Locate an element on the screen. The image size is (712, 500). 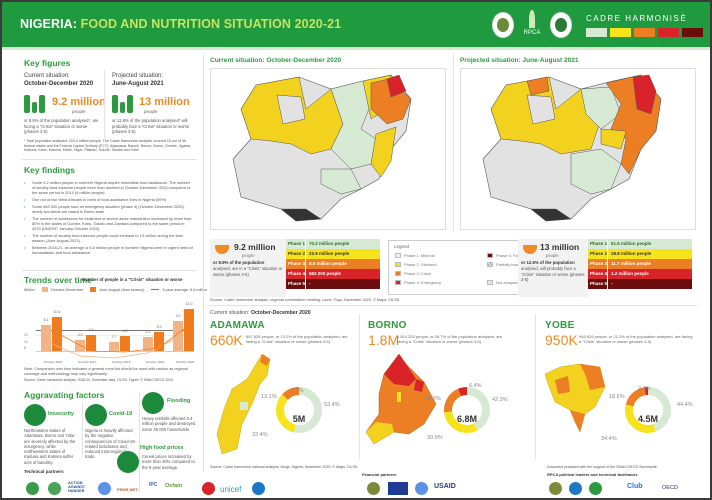
projected-situation-map is located at coordinates (578, 149).